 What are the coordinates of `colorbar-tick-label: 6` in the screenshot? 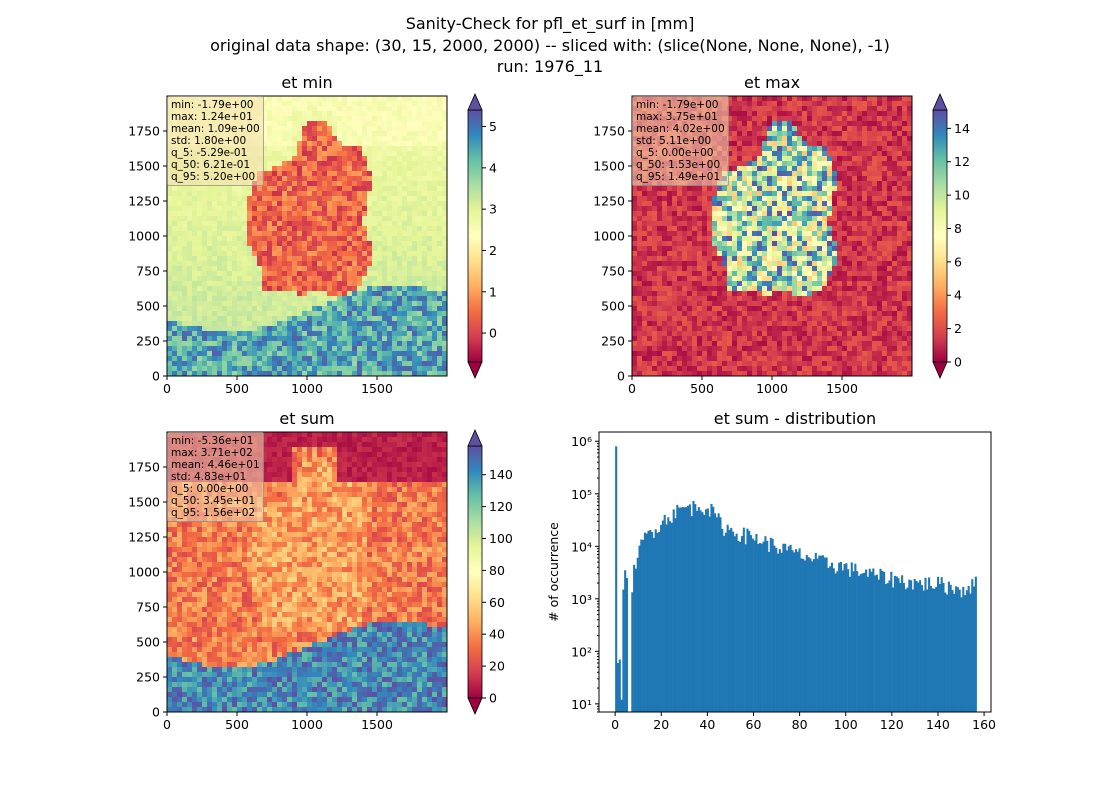 It's located at (958, 261).